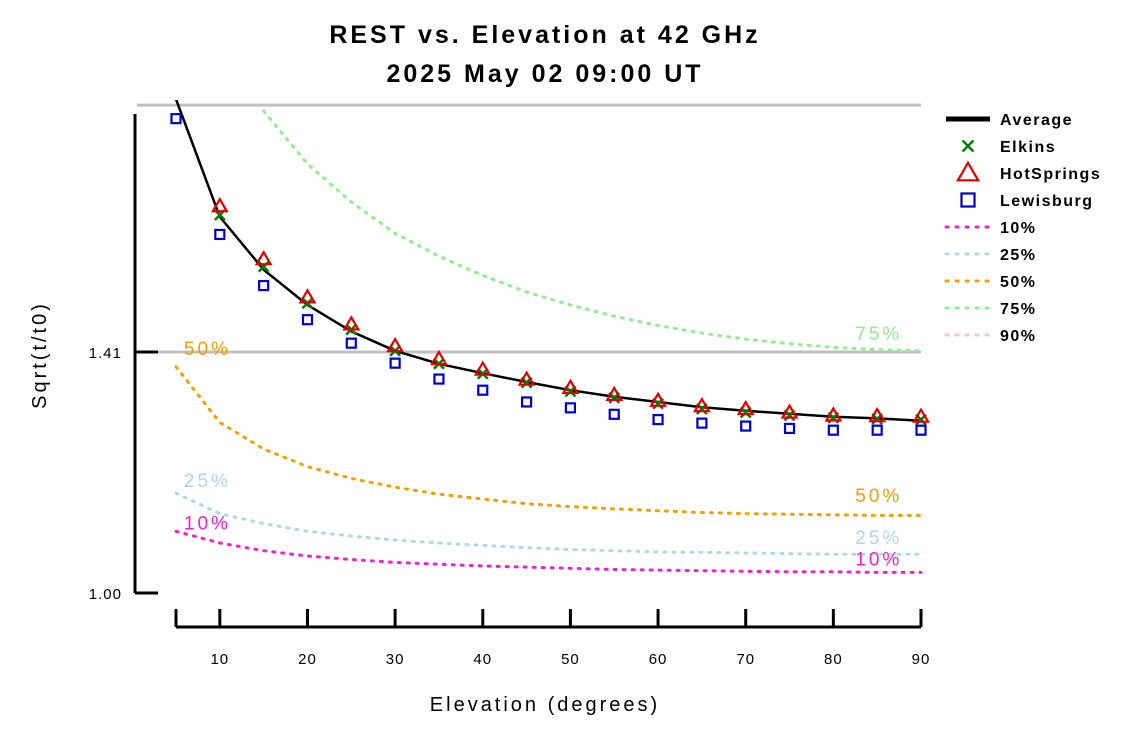 The width and height of the screenshot is (1125, 731). Describe the element at coordinates (878, 334) in the screenshot. I see `curve-label: 75%` at that location.